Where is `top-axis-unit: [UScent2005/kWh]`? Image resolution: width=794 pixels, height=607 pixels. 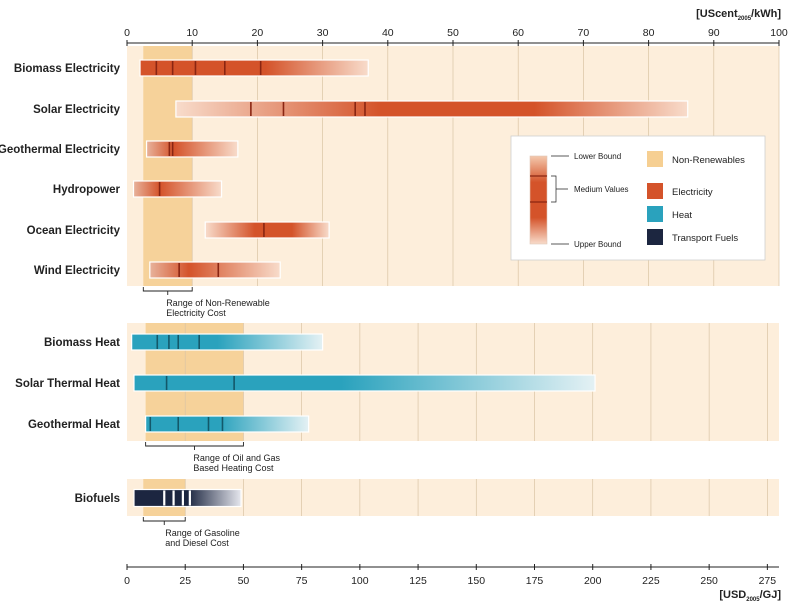
top-axis-unit: [UScent2005/kWh] is located at coordinates (738, 15).